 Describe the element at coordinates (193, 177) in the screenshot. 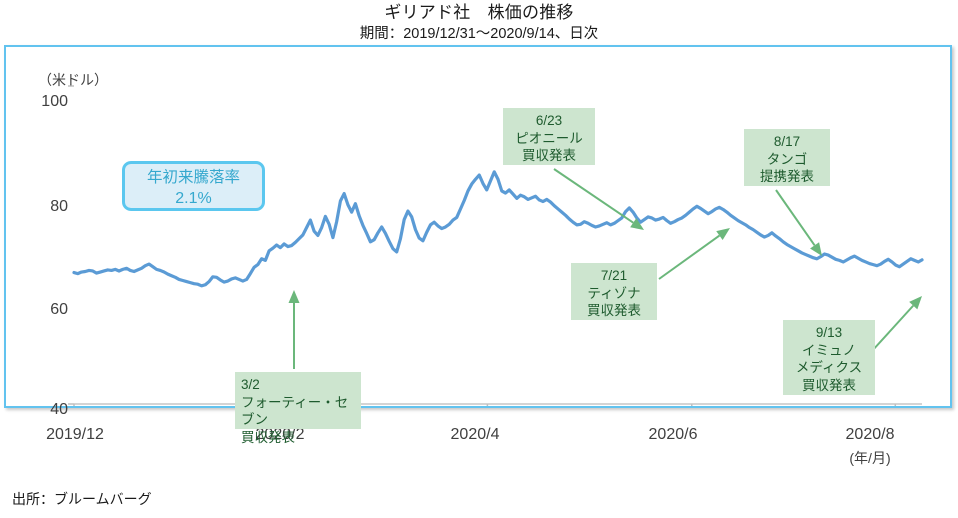

I see `ytd-change-label: 年初来騰落率` at that location.